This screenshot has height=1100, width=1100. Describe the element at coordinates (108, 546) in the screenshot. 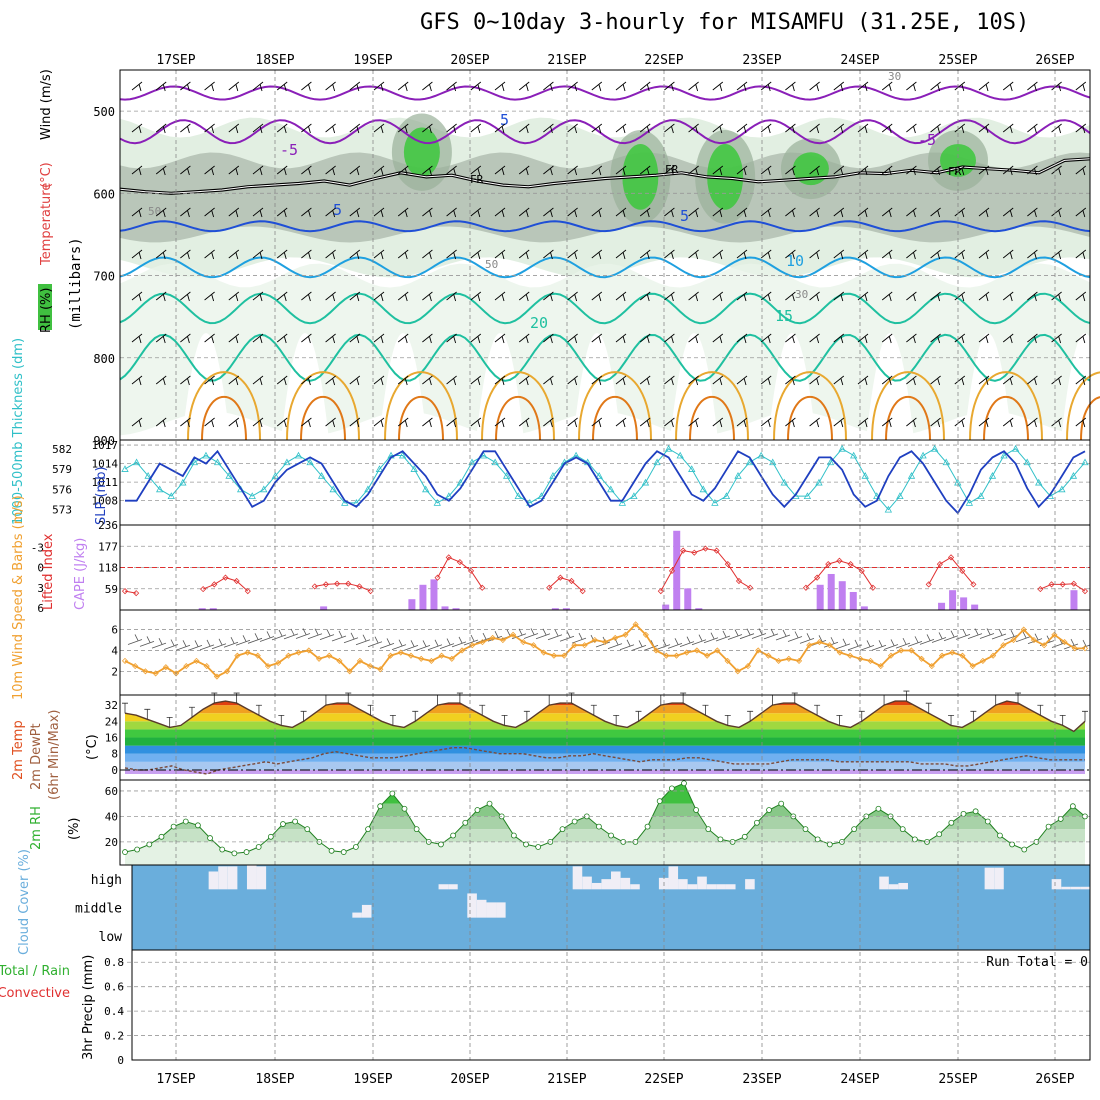

I see `cape-tick-label: 177` at that location.